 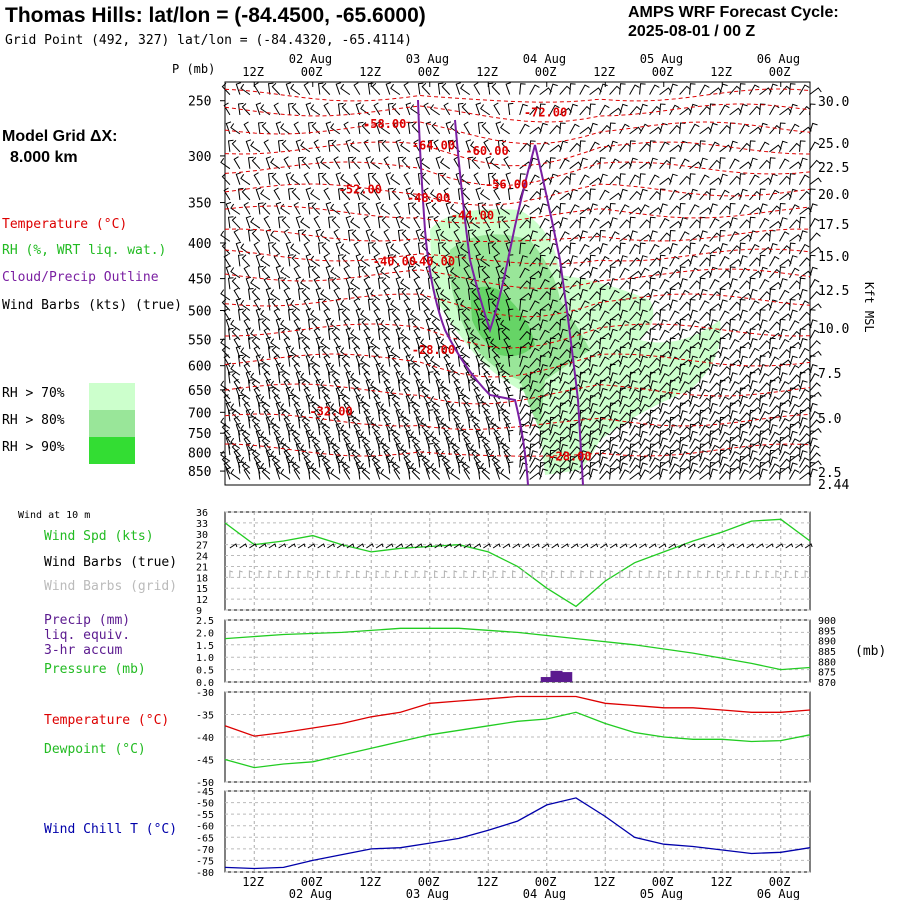 What do you see at coordinates (566, 677) in the screenshot?
I see `precip-bar` at bounding box center [566, 677].